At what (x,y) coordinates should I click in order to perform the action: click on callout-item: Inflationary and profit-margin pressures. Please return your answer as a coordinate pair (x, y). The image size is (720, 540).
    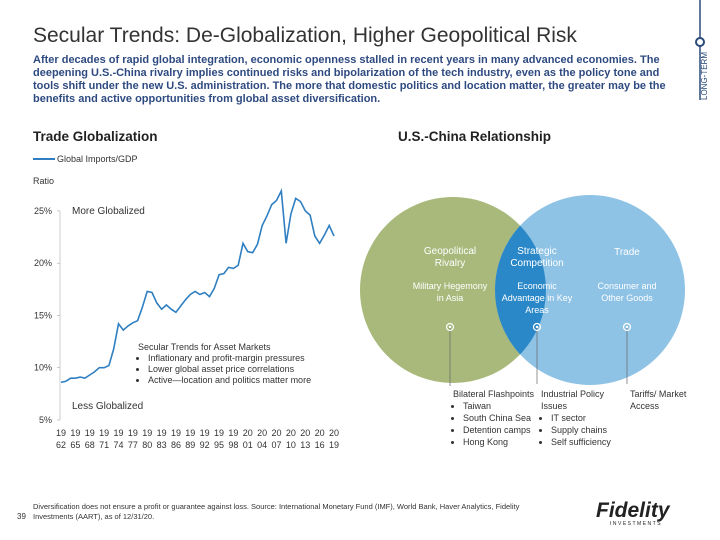
    Looking at the image, I should click on (248, 358).